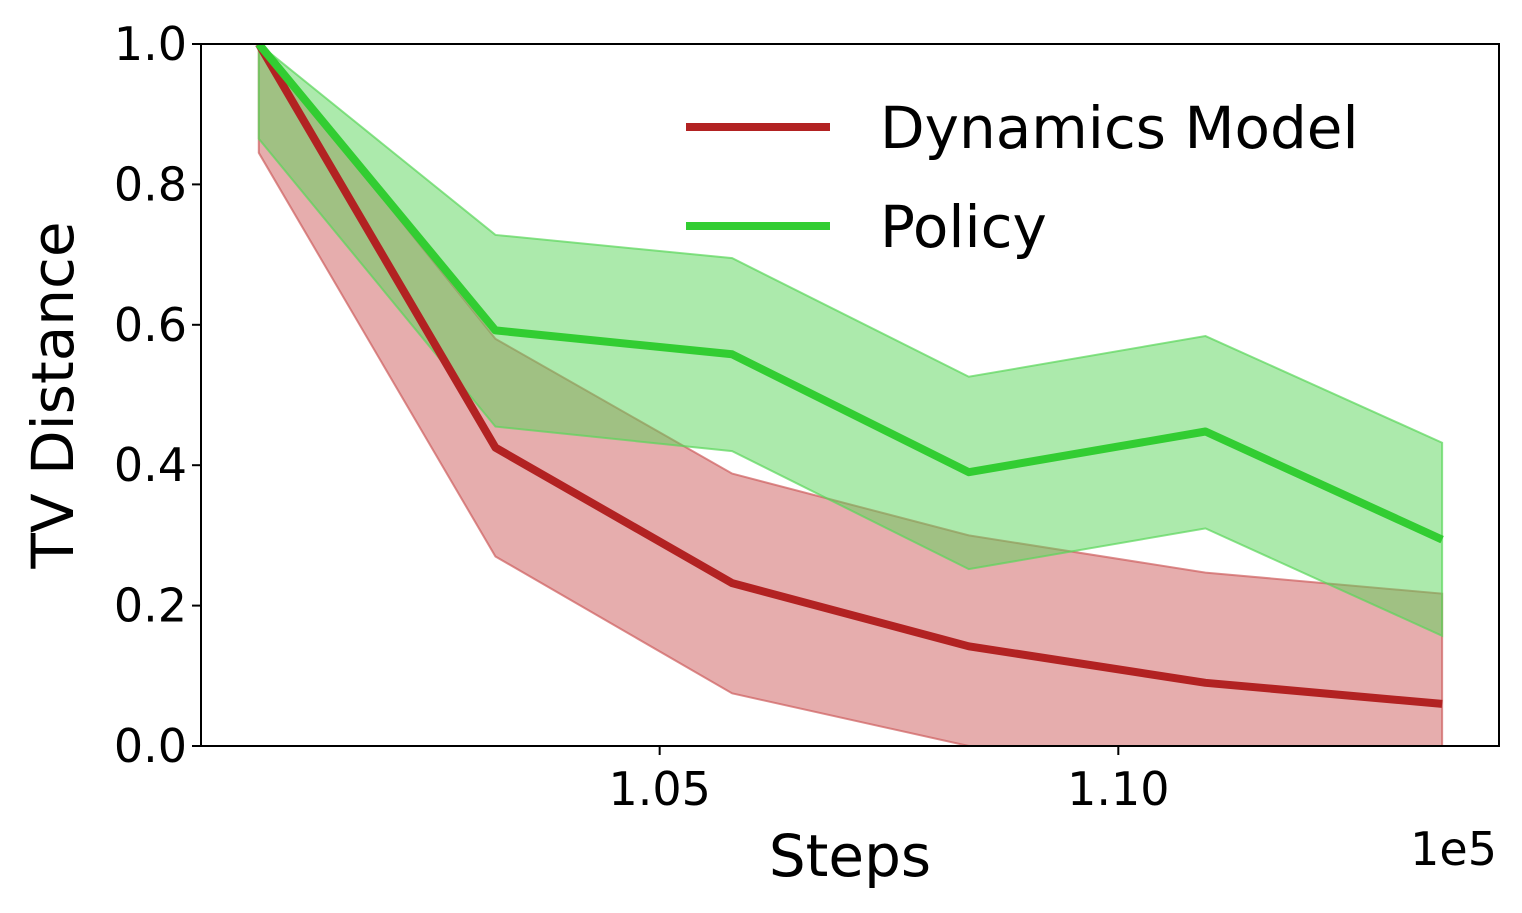 This screenshot has height=913, width=1522. Describe the element at coordinates (1119, 128) in the screenshot. I see `legend-label-0: Dynamics Model` at that location.